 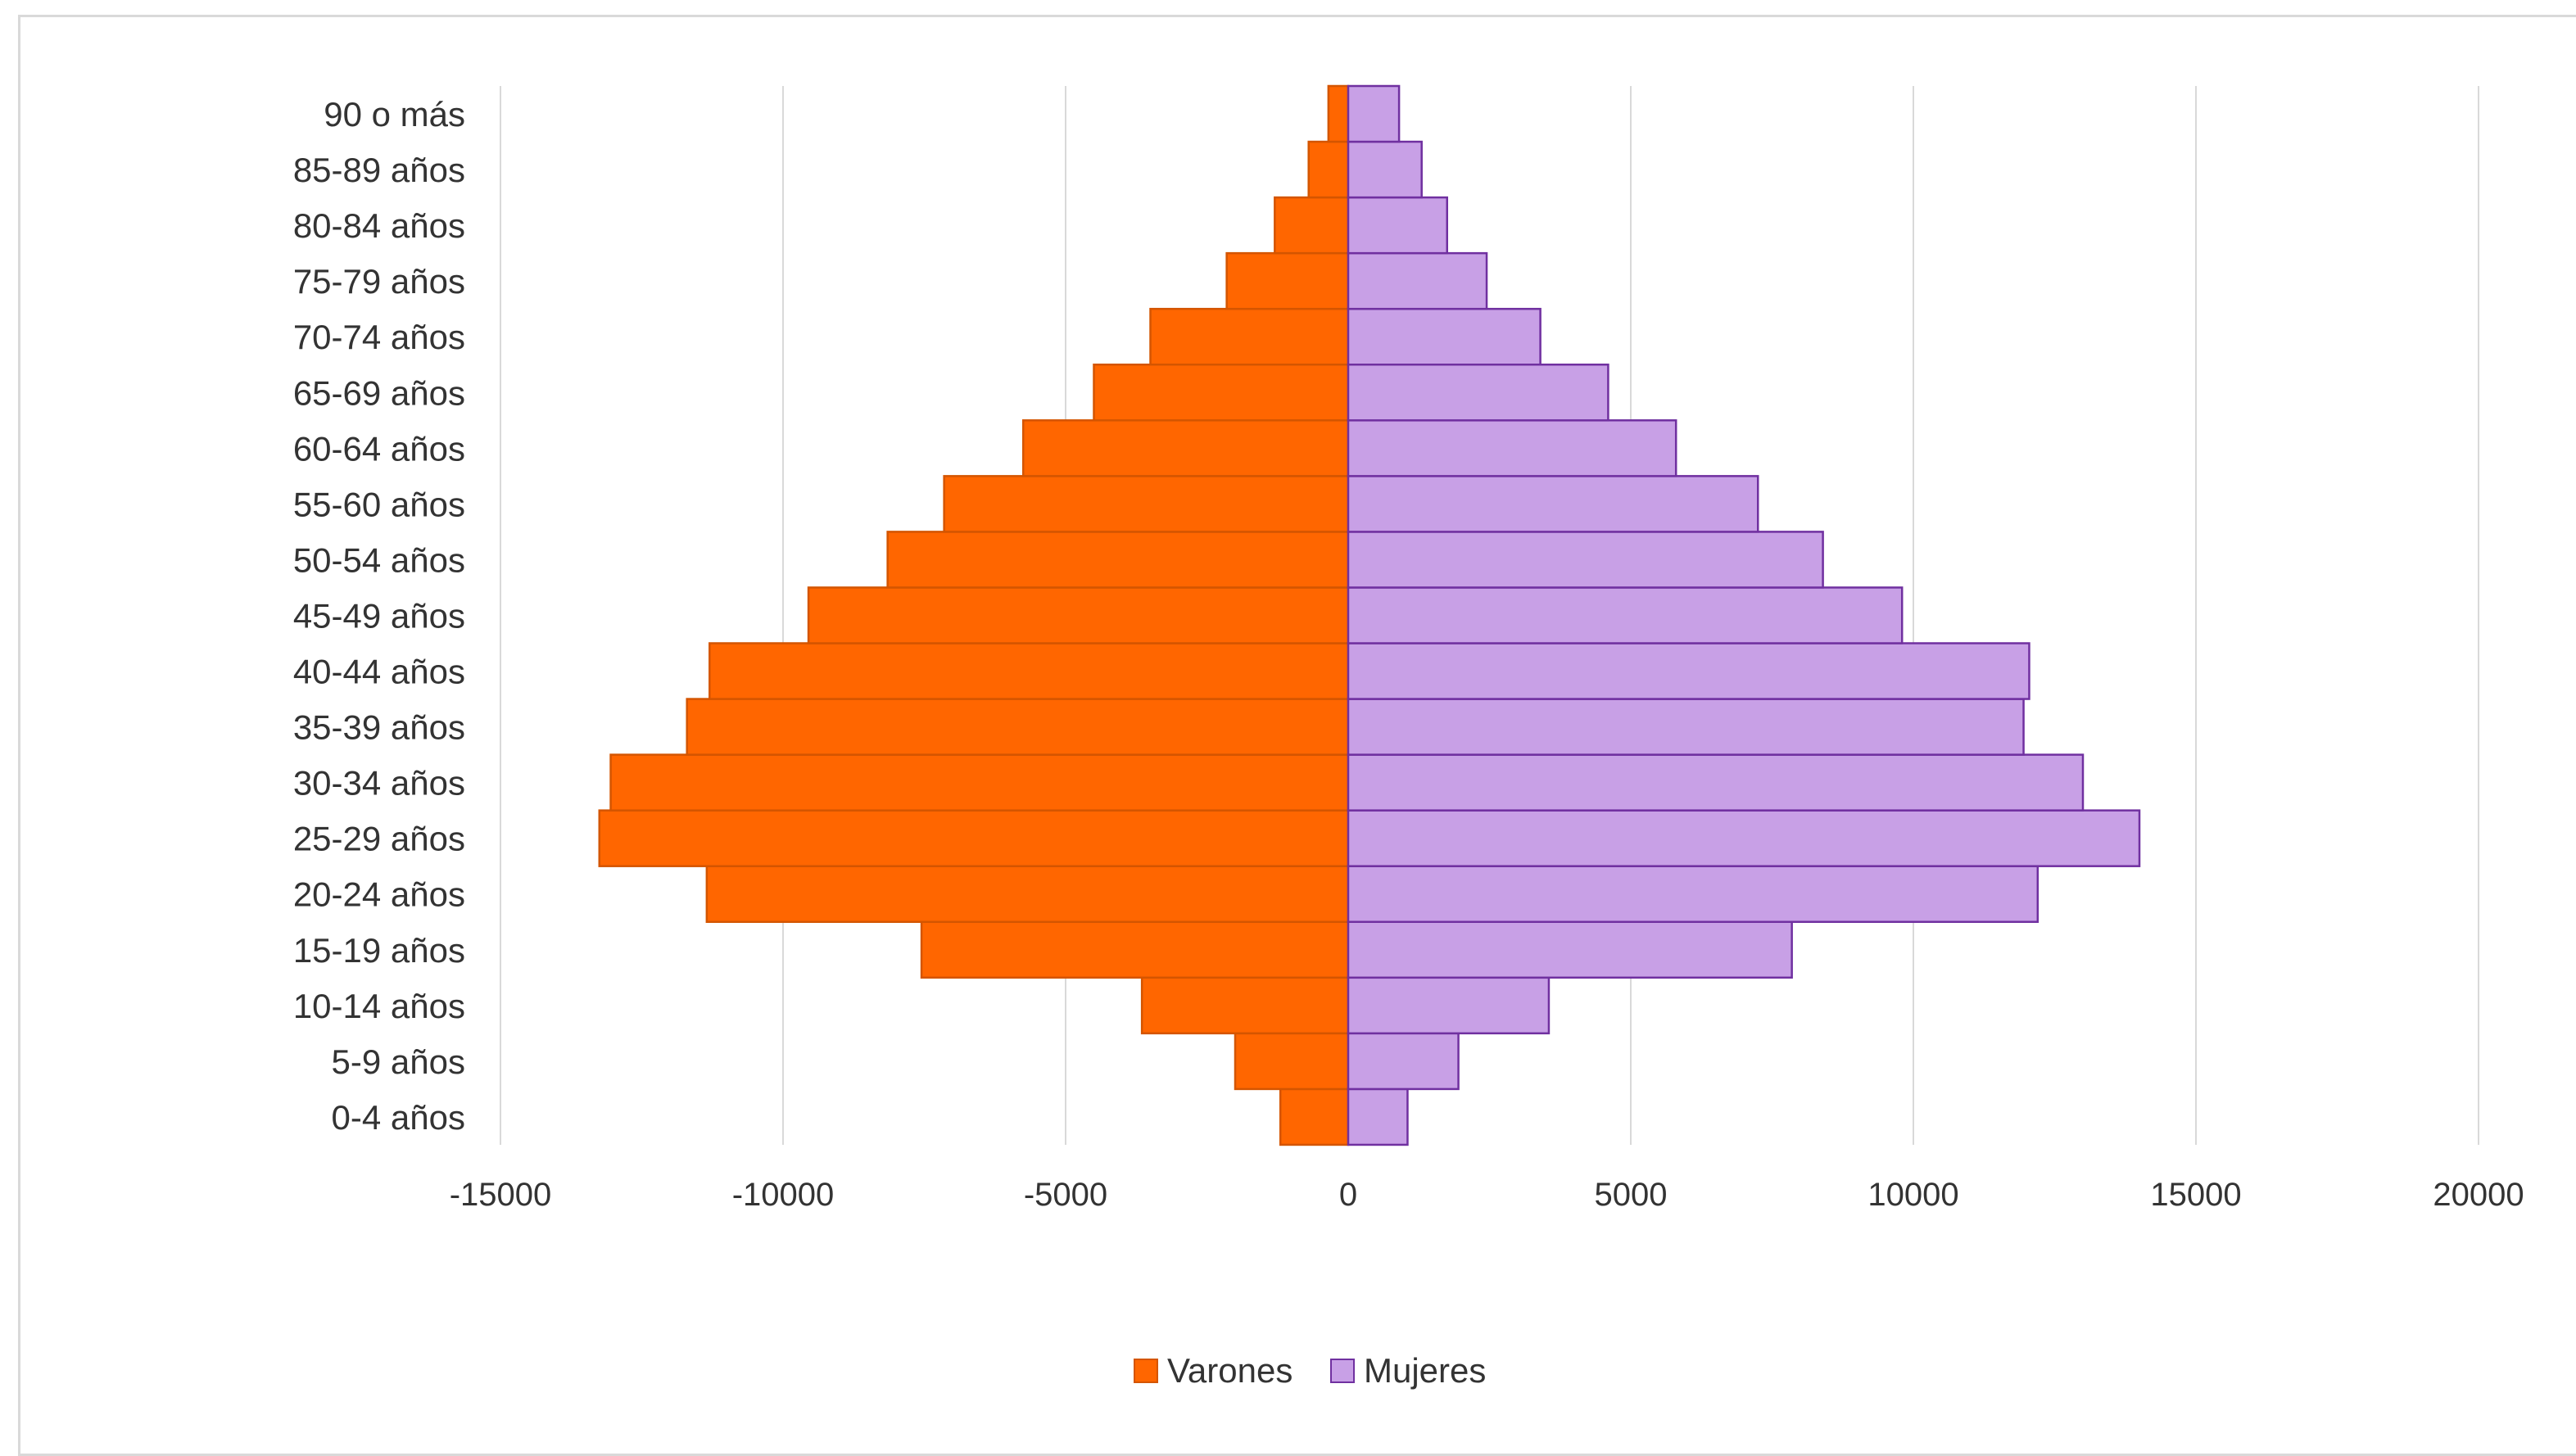 What do you see at coordinates (1230, 1370) in the screenshot?
I see `legend-label-varones: Varones` at bounding box center [1230, 1370].